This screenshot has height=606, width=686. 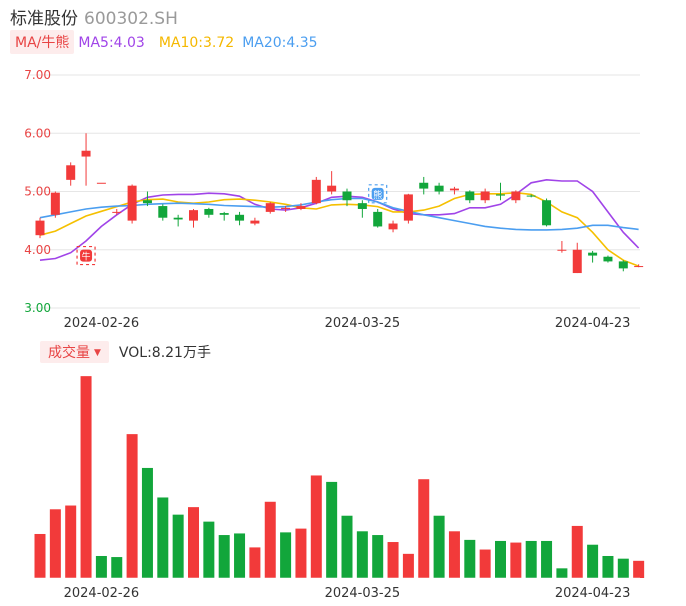 What do you see at coordinates (164, 353) in the screenshot?
I see `volume-value: VOL:8.21万手` at bounding box center [164, 353].